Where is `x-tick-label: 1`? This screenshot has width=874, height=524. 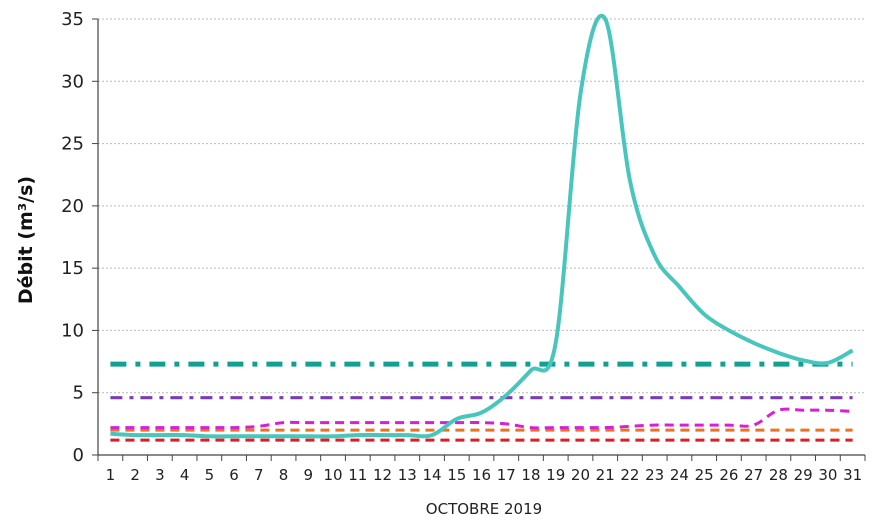 x-tick-label: 1 is located at coordinates (111, 475).